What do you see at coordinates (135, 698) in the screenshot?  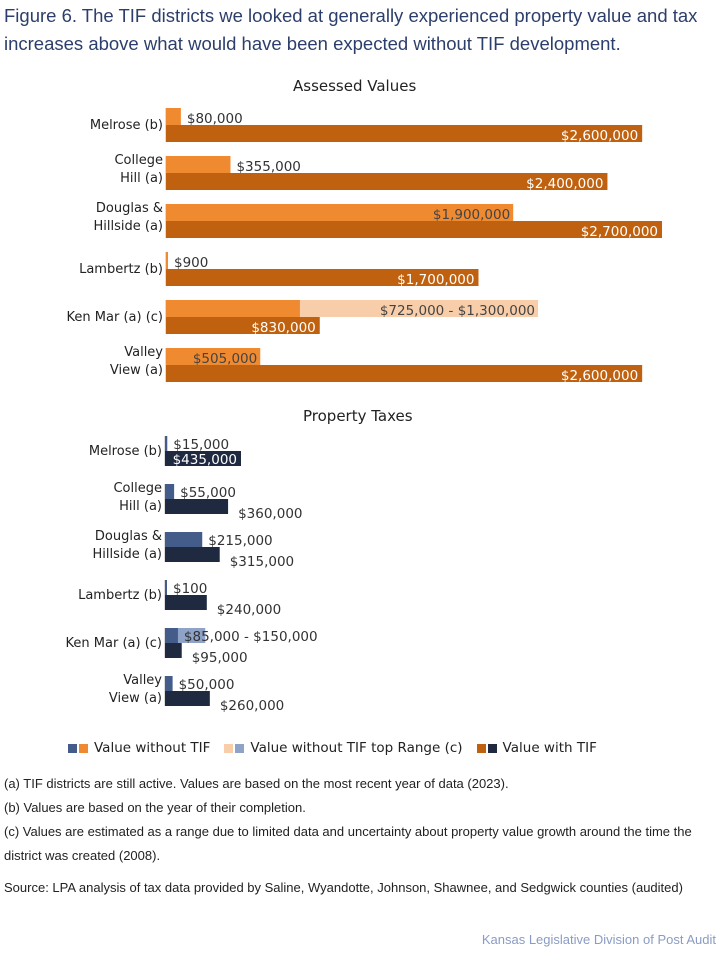 I see `category-label: View (a)` at bounding box center [135, 698].